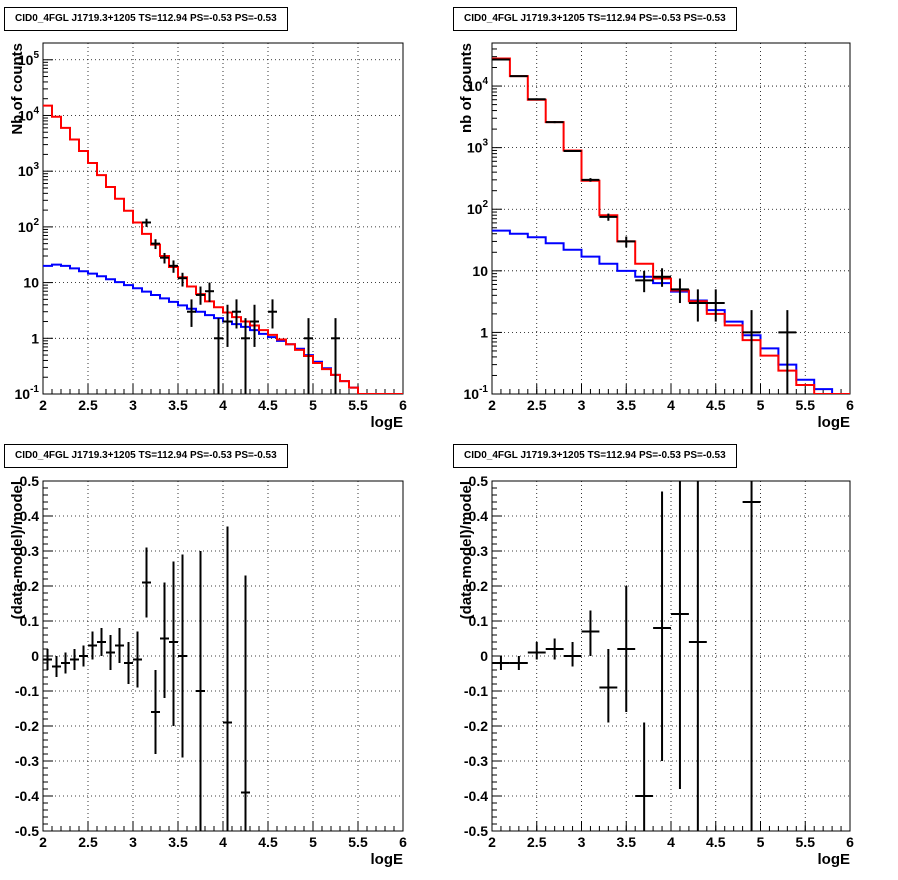 Image resolution: width=898 pixels, height=880 pixels. I want to click on y-axis-title: nb of counts, so click(466, 88).